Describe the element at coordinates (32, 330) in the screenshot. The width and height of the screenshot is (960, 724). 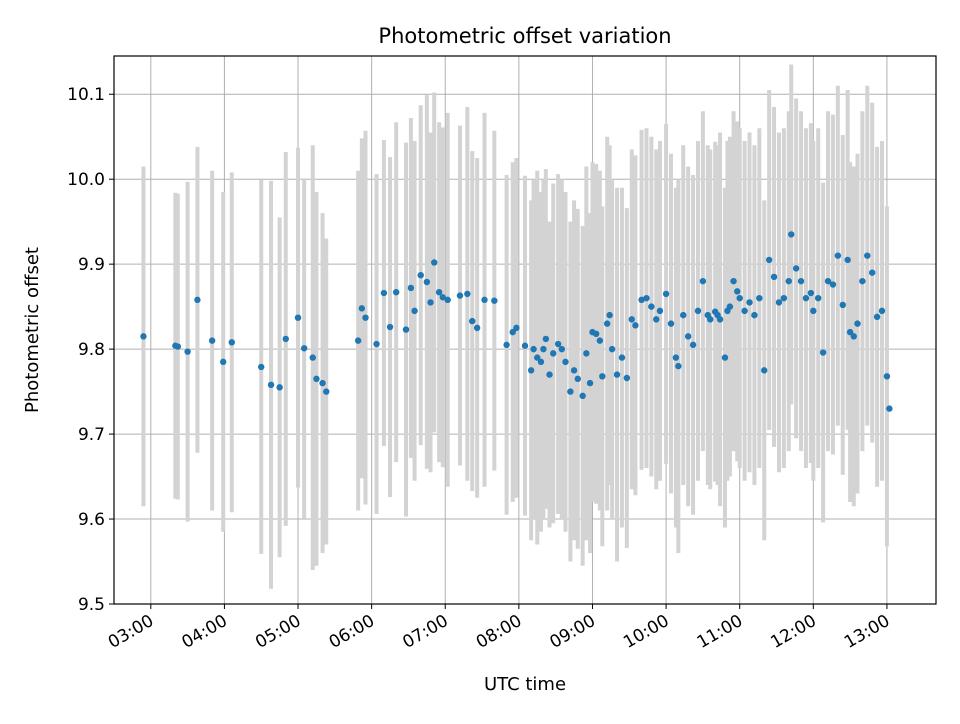
I see `y-axis-label: Photometric offset` at that location.